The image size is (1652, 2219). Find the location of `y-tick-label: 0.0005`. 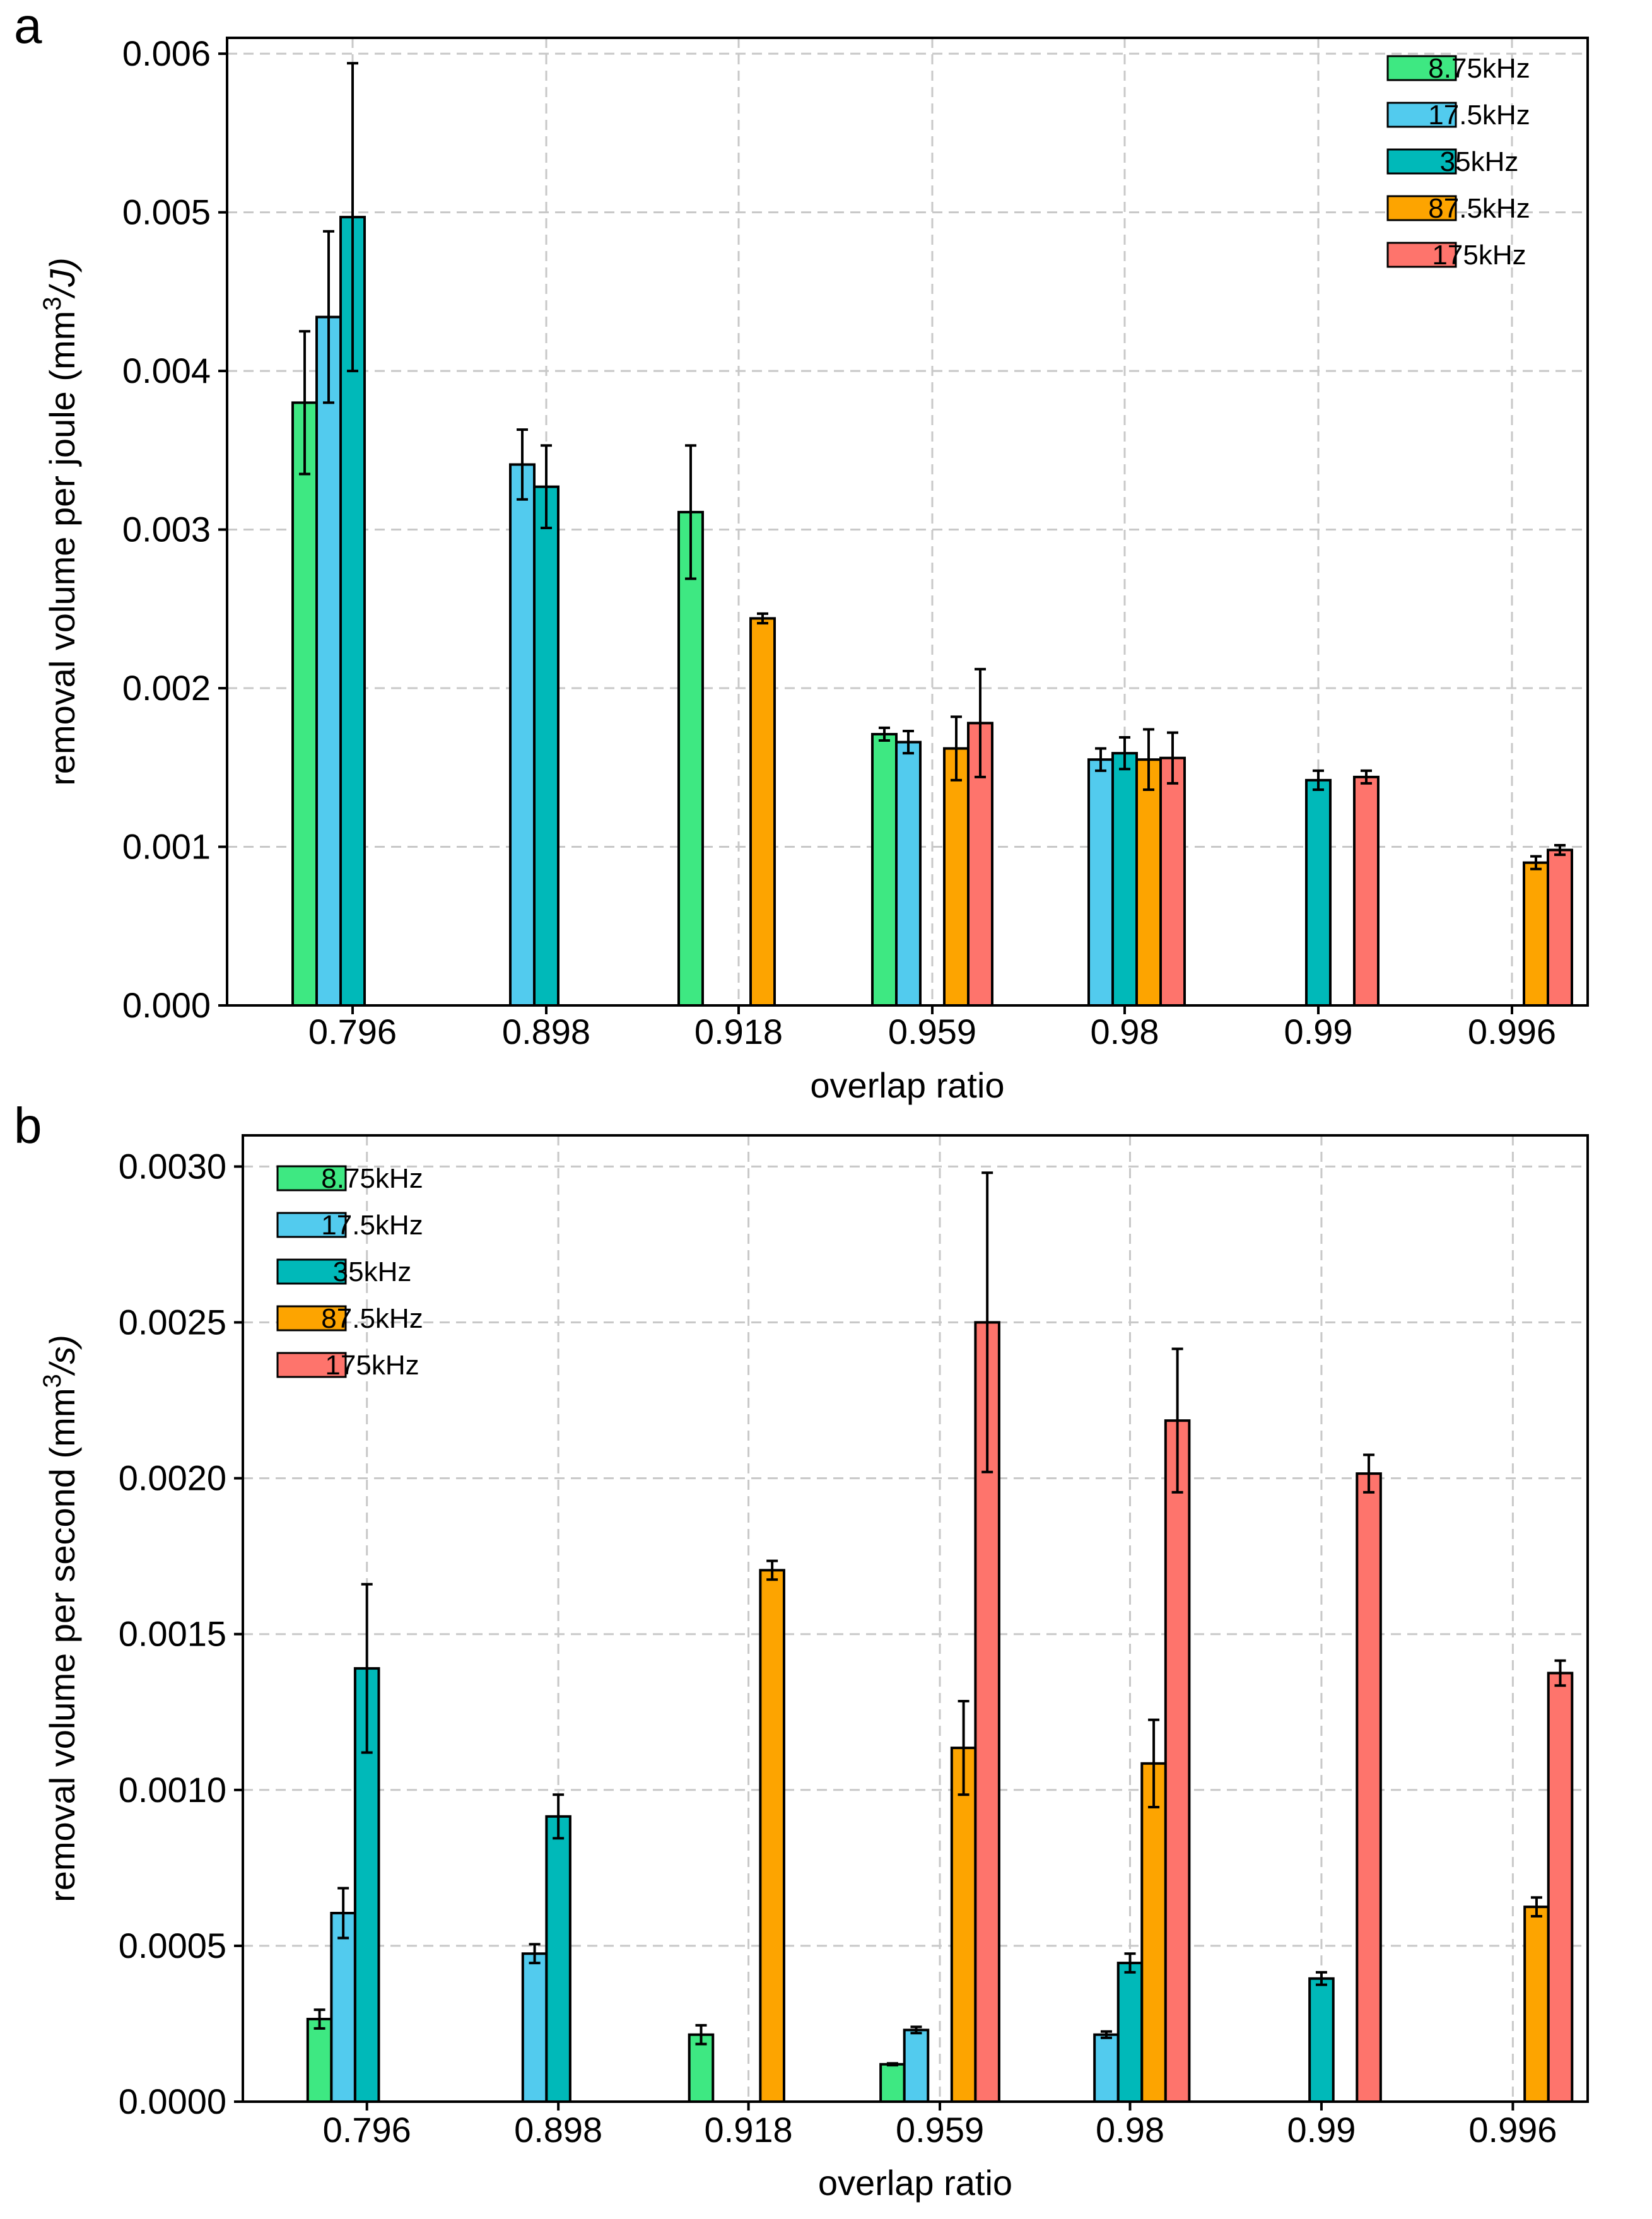

y-tick-label: 0.0005 is located at coordinates (172, 1945).